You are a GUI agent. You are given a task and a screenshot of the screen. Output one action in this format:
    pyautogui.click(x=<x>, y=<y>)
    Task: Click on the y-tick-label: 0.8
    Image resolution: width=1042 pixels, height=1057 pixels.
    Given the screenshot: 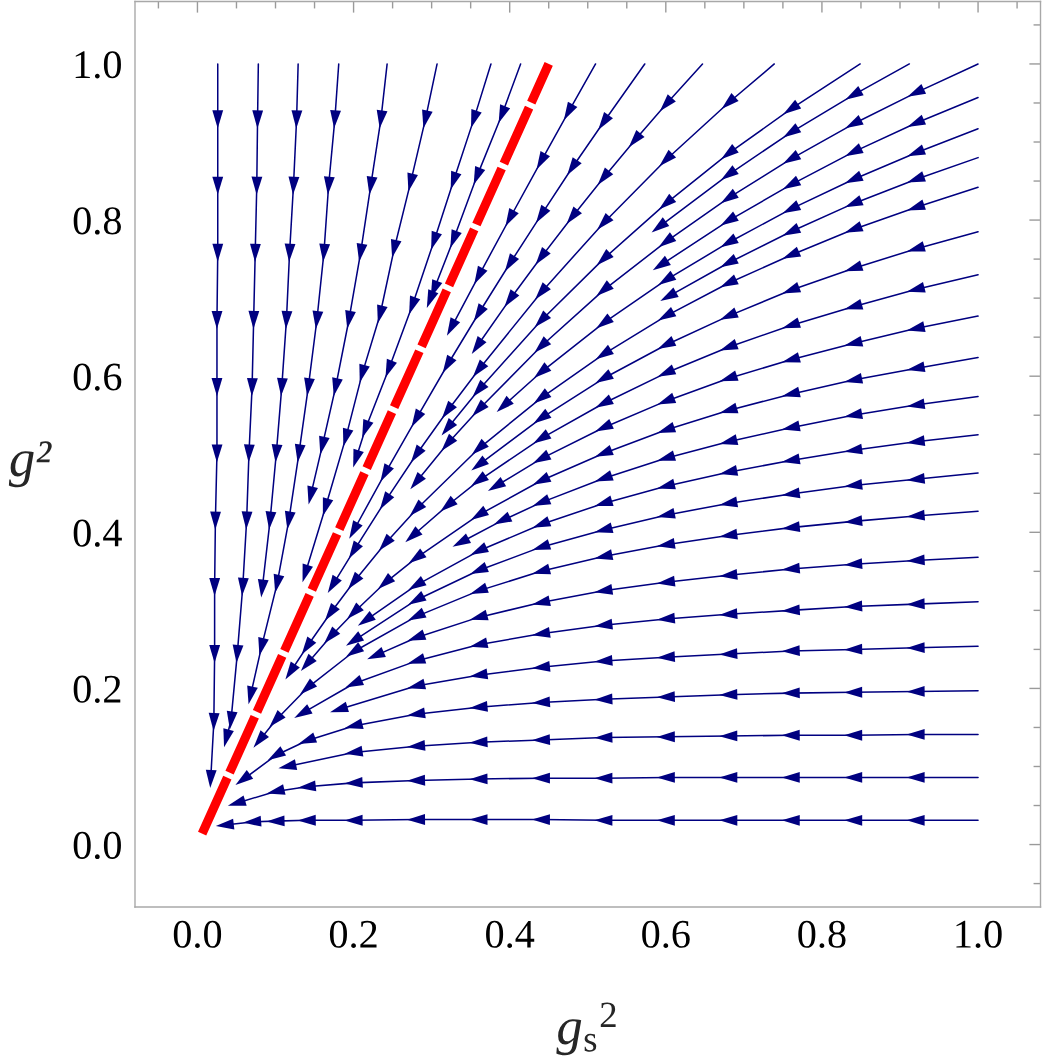 What is the action you would take?
    pyautogui.click(x=97, y=221)
    